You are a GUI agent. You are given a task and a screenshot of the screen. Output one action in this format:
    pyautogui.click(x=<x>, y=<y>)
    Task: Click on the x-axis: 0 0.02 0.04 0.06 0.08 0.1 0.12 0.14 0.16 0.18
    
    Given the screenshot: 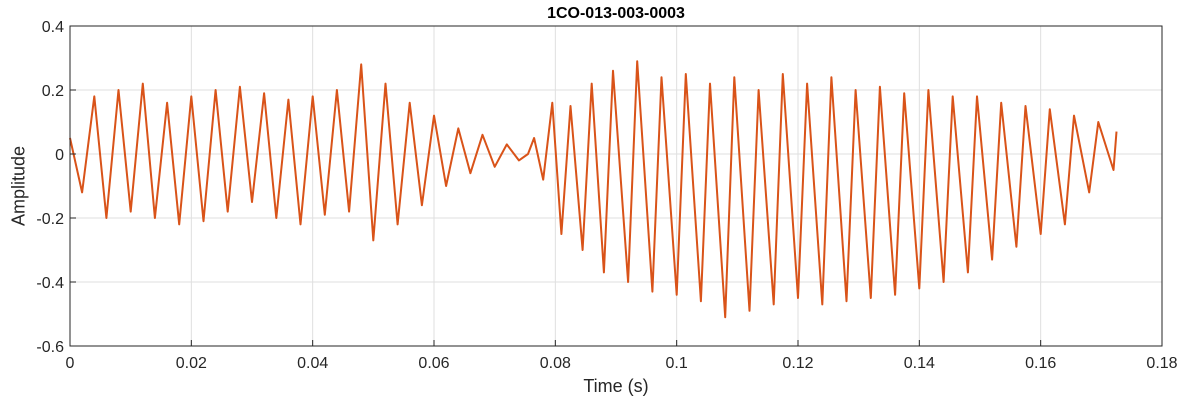 What is the action you would take?
    pyautogui.click(x=622, y=356)
    